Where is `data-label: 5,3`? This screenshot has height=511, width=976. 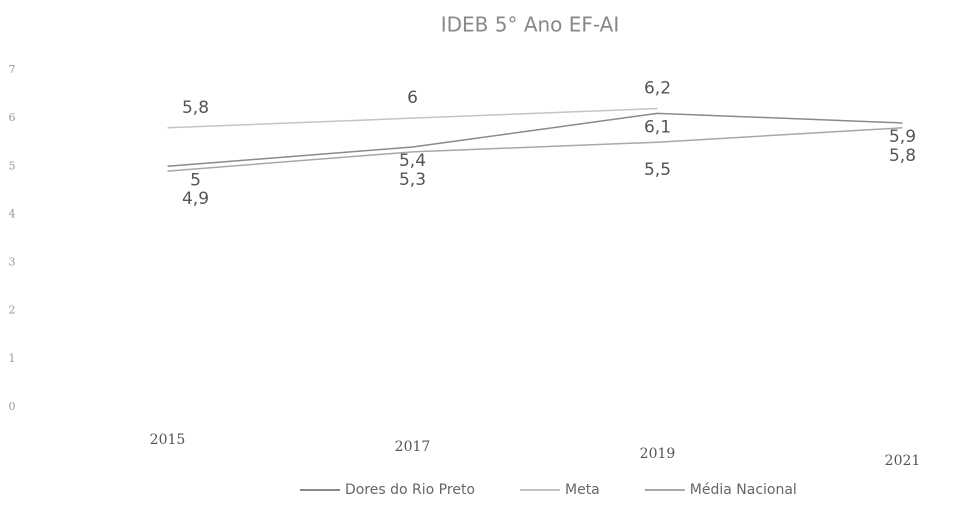 data-label: 5,3 is located at coordinates (412, 180).